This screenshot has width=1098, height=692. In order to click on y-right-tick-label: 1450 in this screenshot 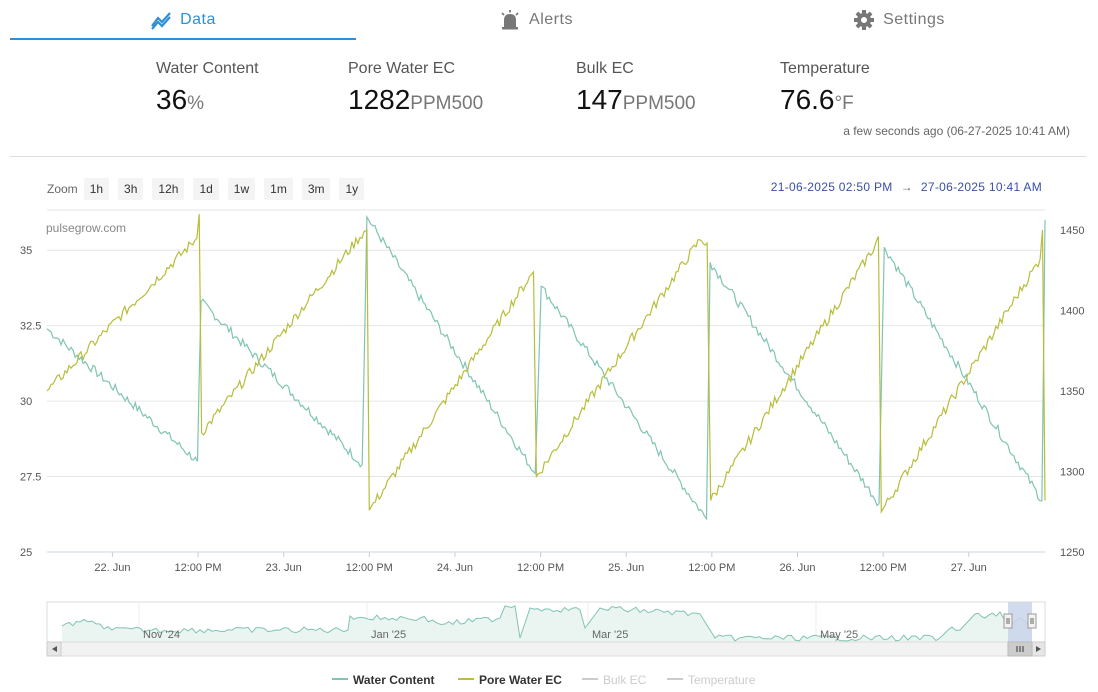, I will do `click(1072, 231)`.